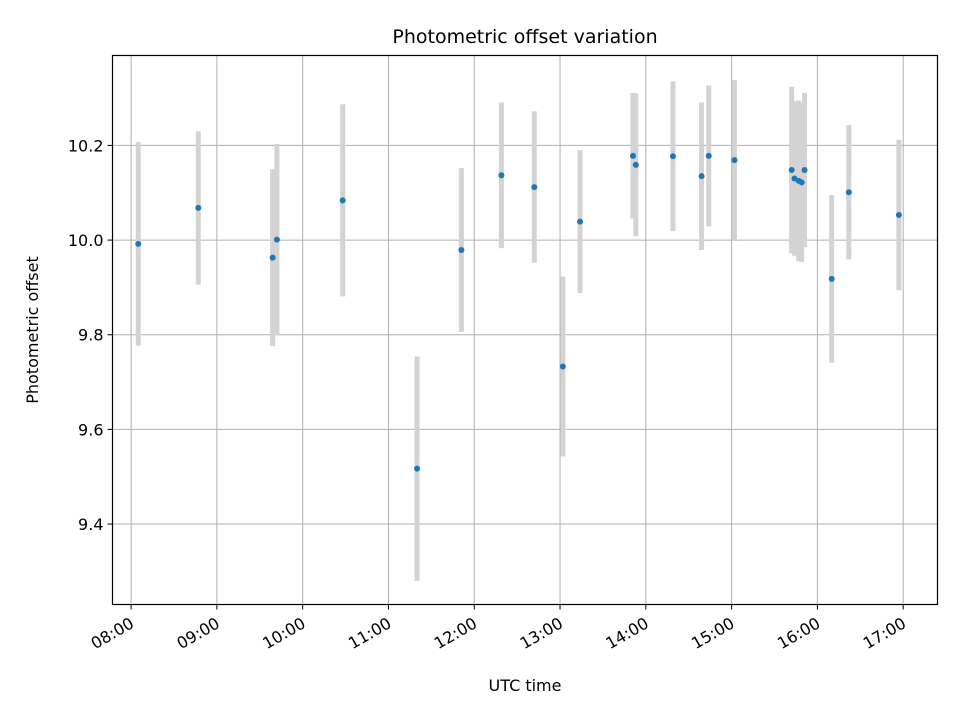  What do you see at coordinates (90, 524) in the screenshot?
I see `y-tick-label: 9.4` at bounding box center [90, 524].